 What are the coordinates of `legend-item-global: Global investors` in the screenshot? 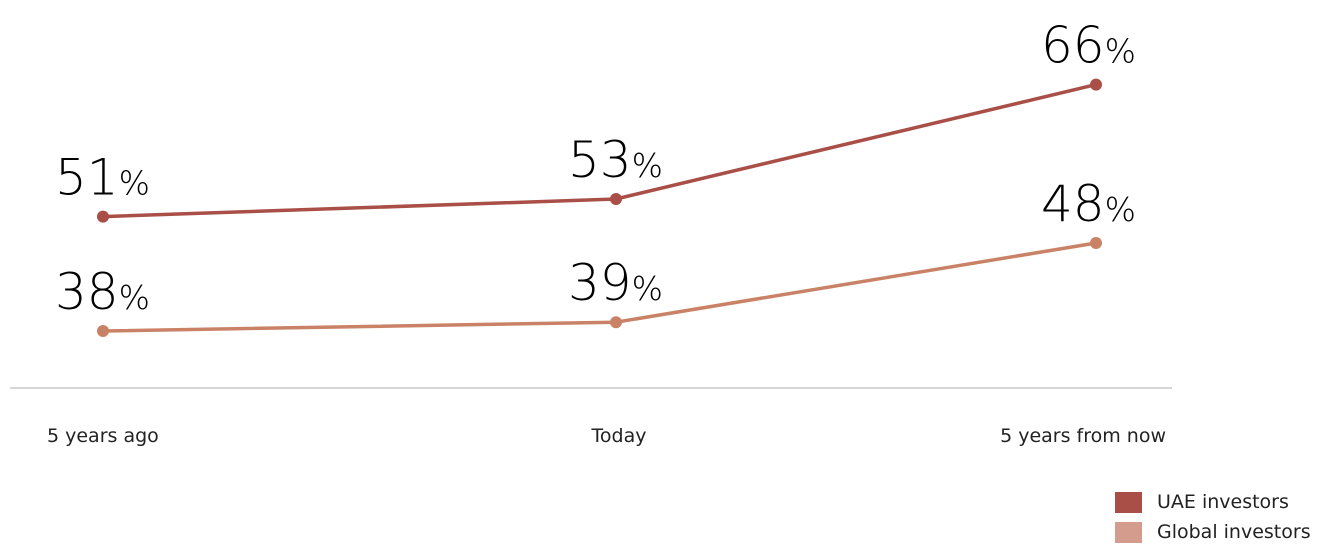 It's located at (1213, 532).